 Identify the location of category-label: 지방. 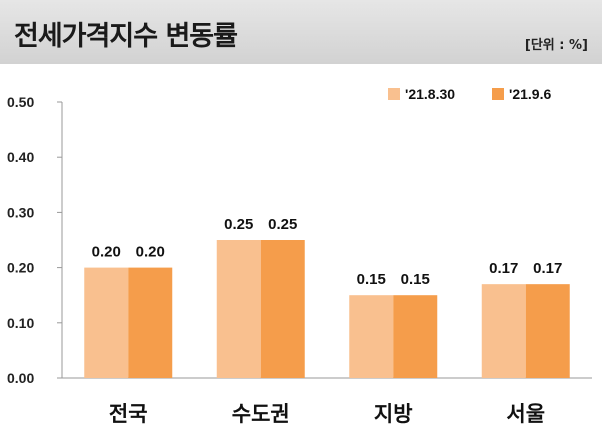
(393, 414).